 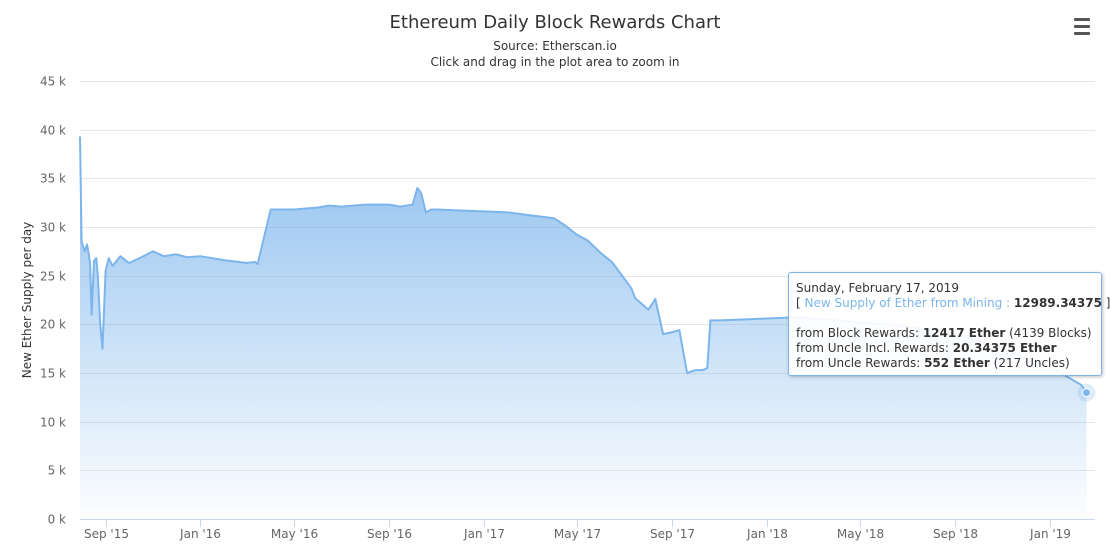 I want to click on tooltip-block-suffix: (4139 Blocks), so click(x=1050, y=333).